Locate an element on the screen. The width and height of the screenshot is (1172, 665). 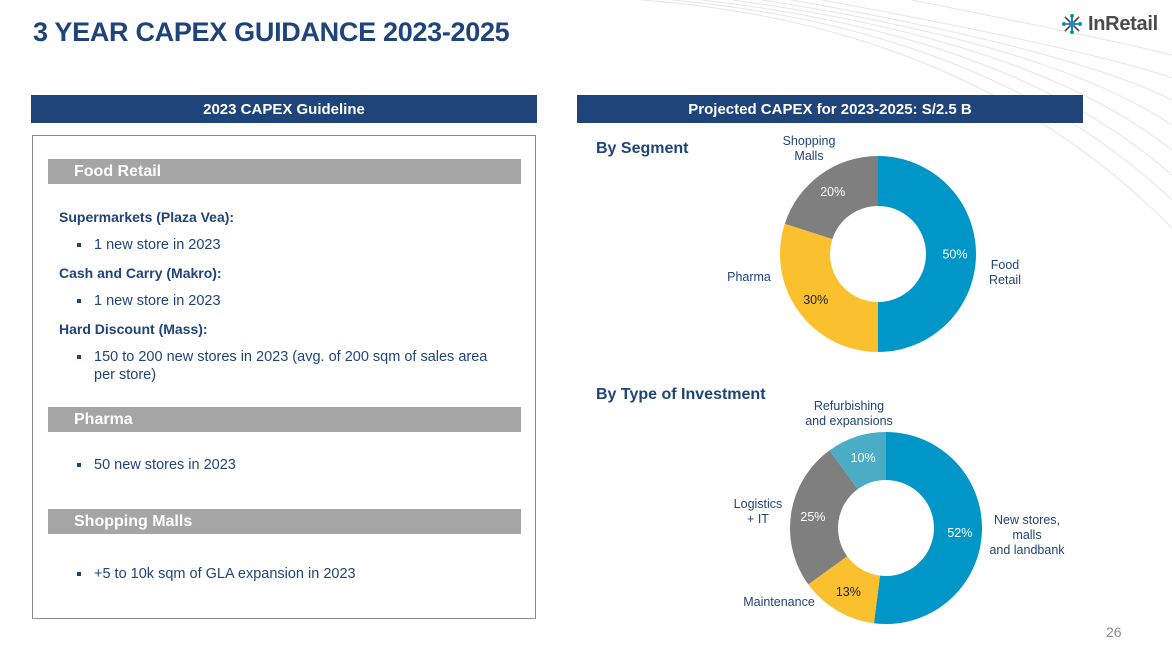
category-label-food-retail: Food Retail is located at coordinates (1005, 272).